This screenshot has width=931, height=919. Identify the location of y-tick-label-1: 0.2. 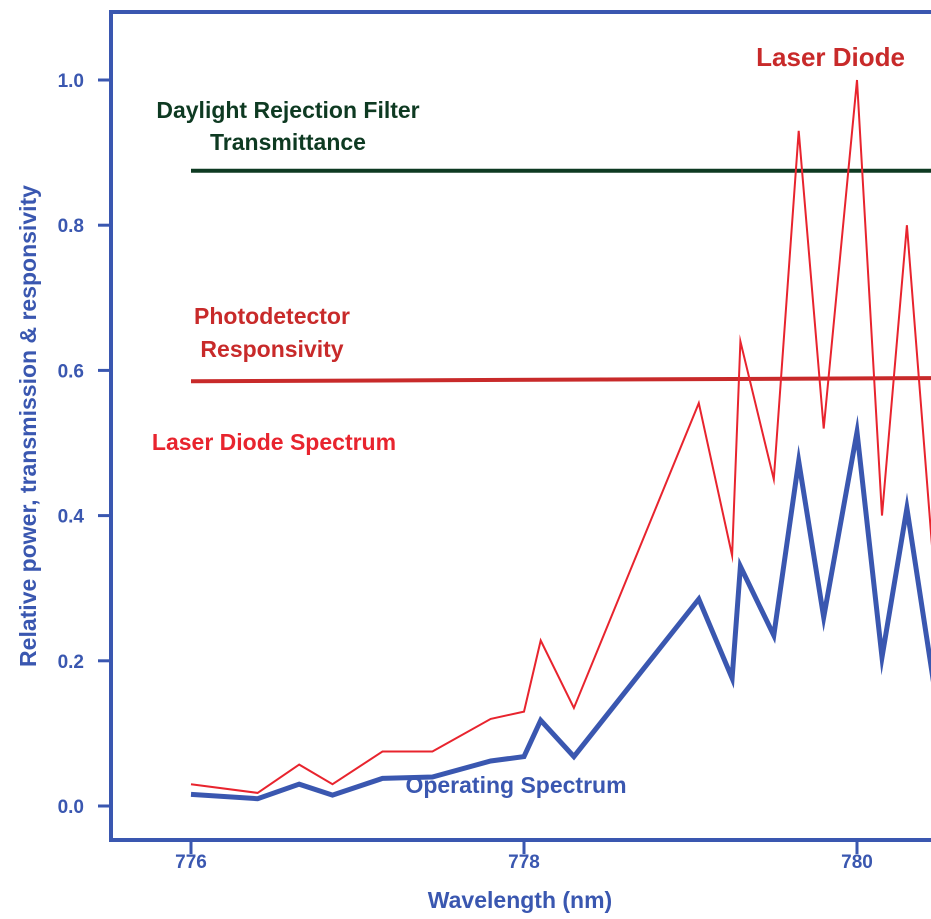
(71, 662).